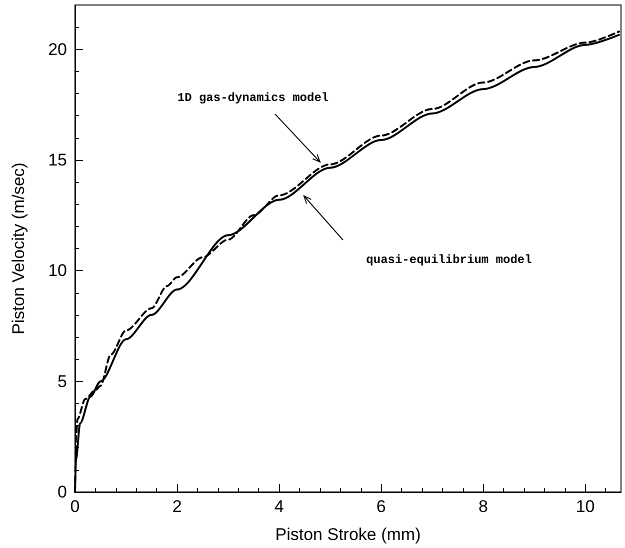  I want to click on x-tick-label: 6, so click(381, 506).